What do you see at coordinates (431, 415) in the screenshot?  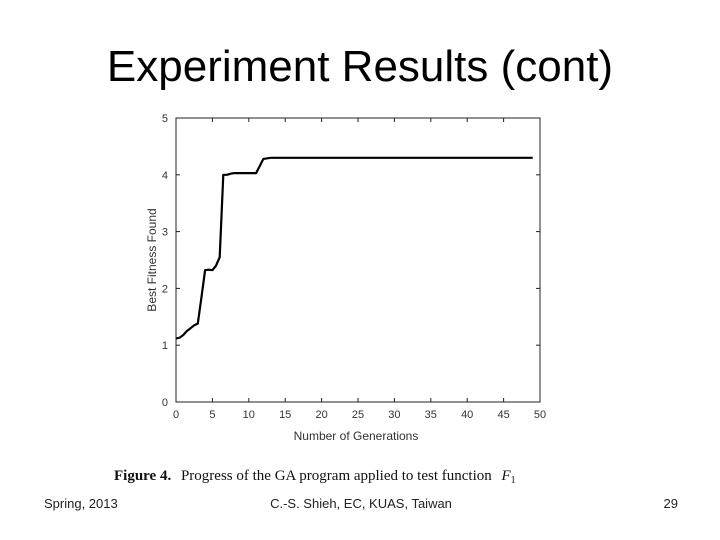 I see `x-tick-label: 35` at bounding box center [431, 415].